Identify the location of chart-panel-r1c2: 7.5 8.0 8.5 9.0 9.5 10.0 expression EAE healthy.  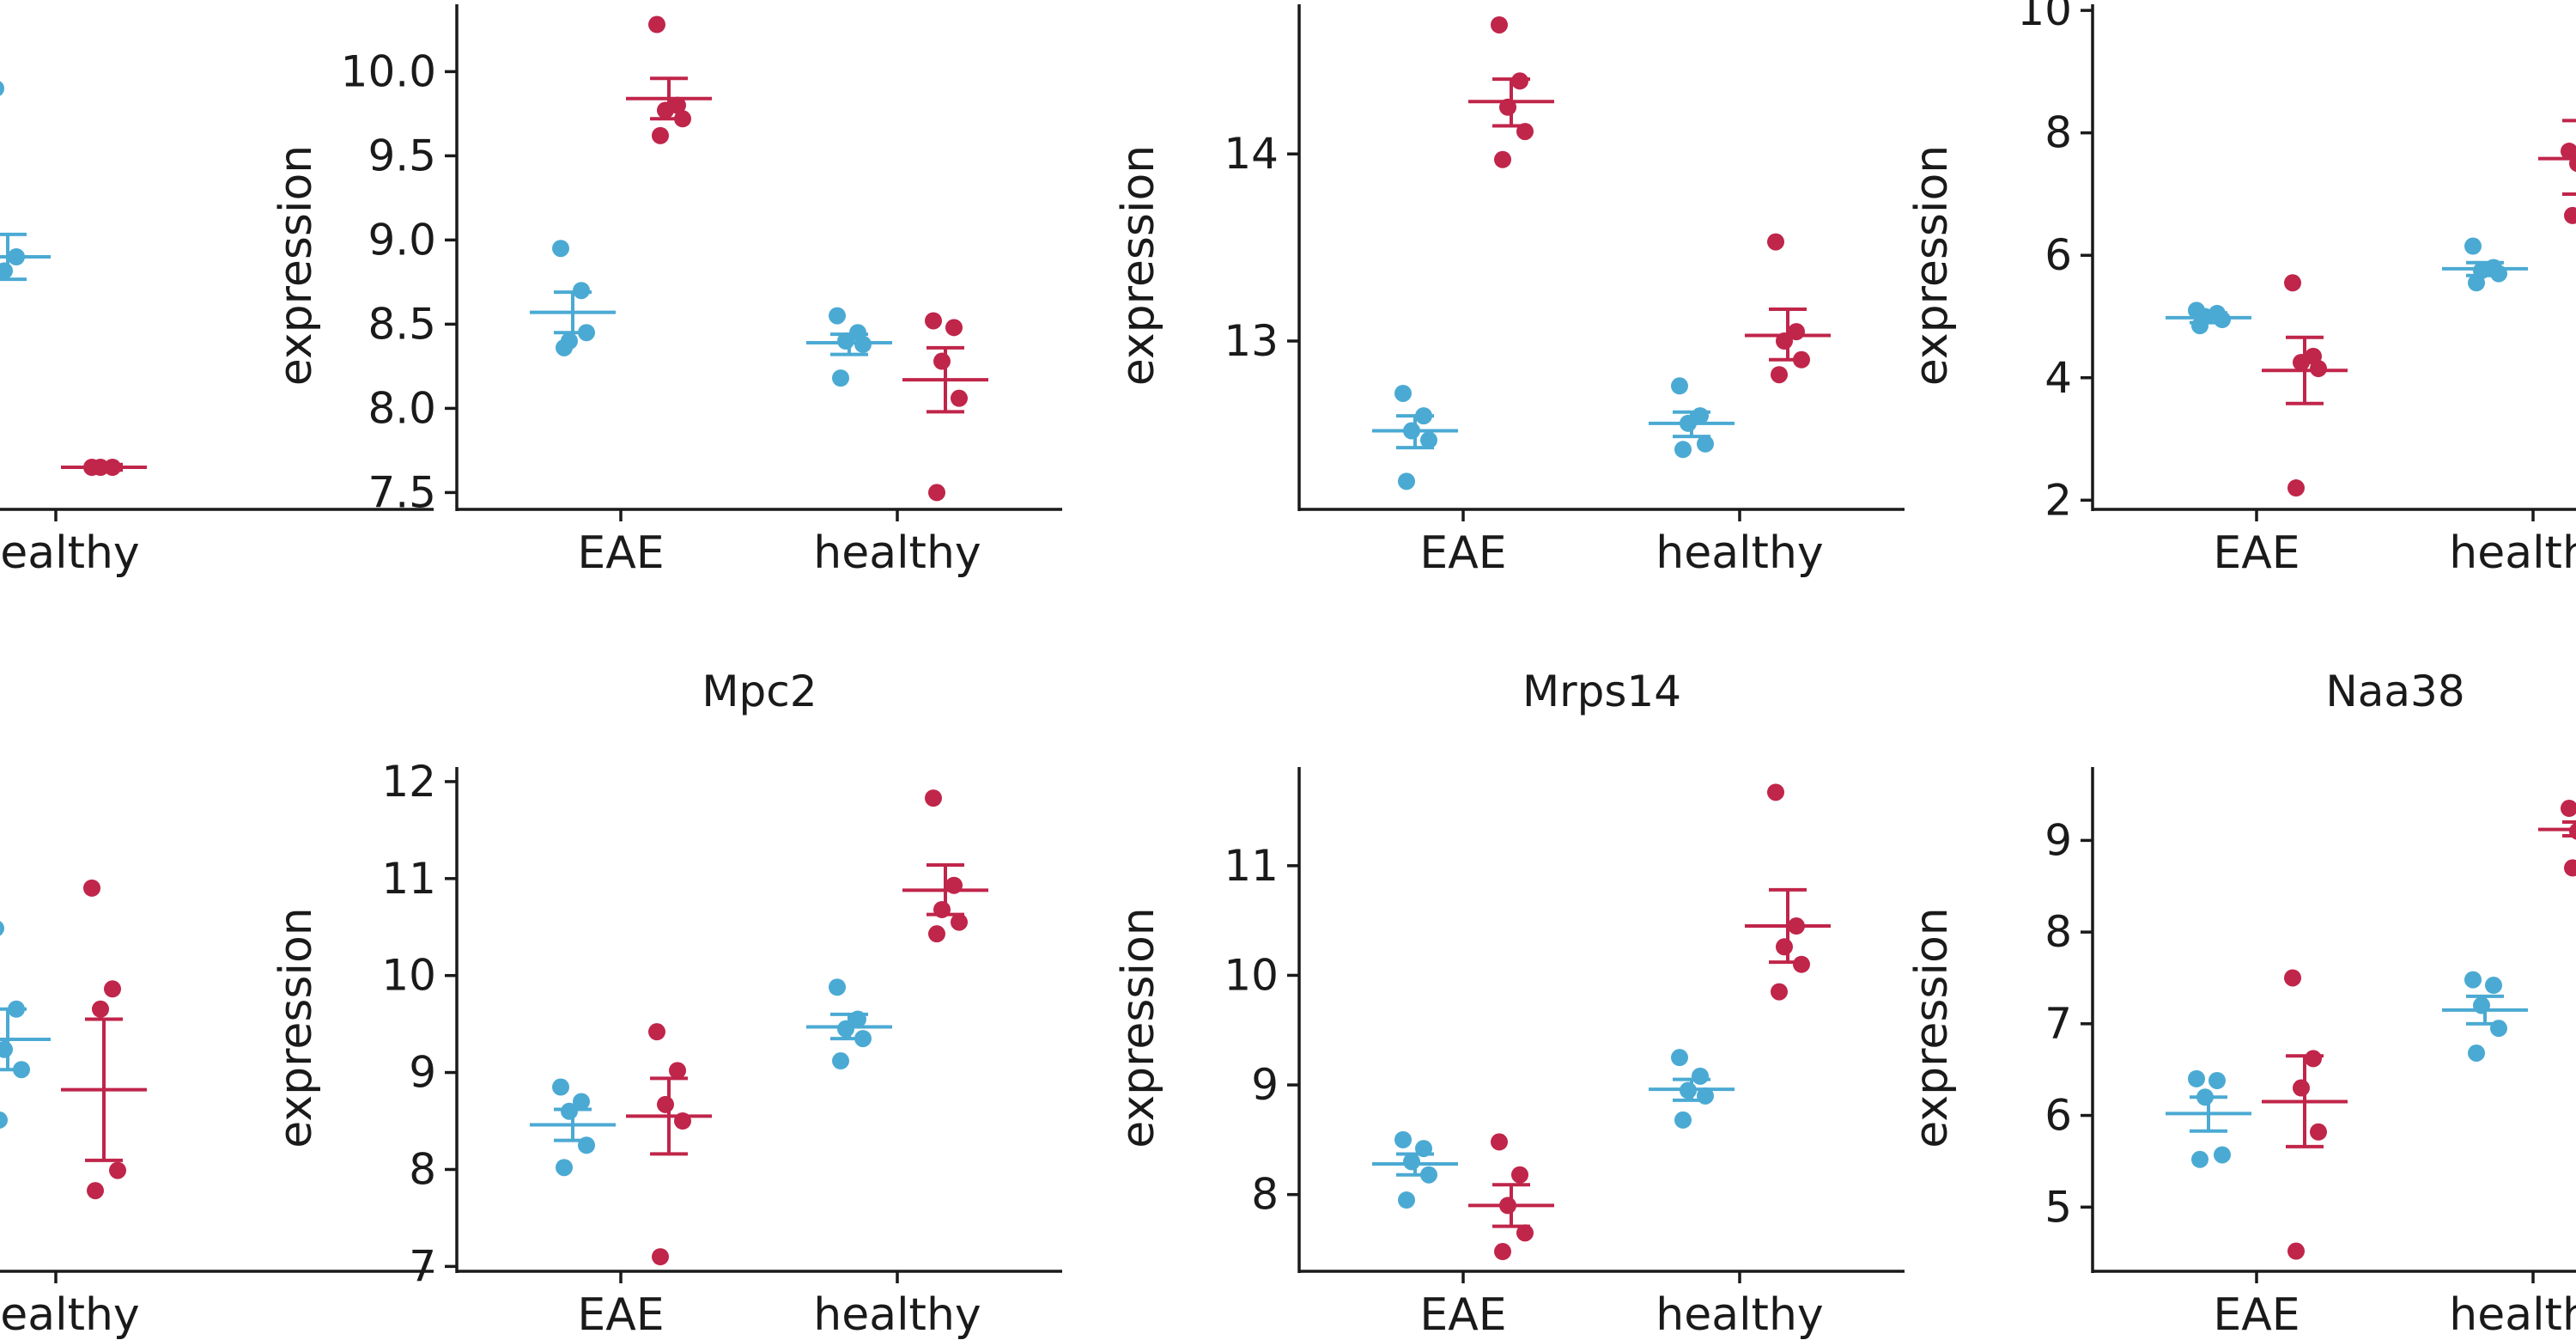
(666, 291).